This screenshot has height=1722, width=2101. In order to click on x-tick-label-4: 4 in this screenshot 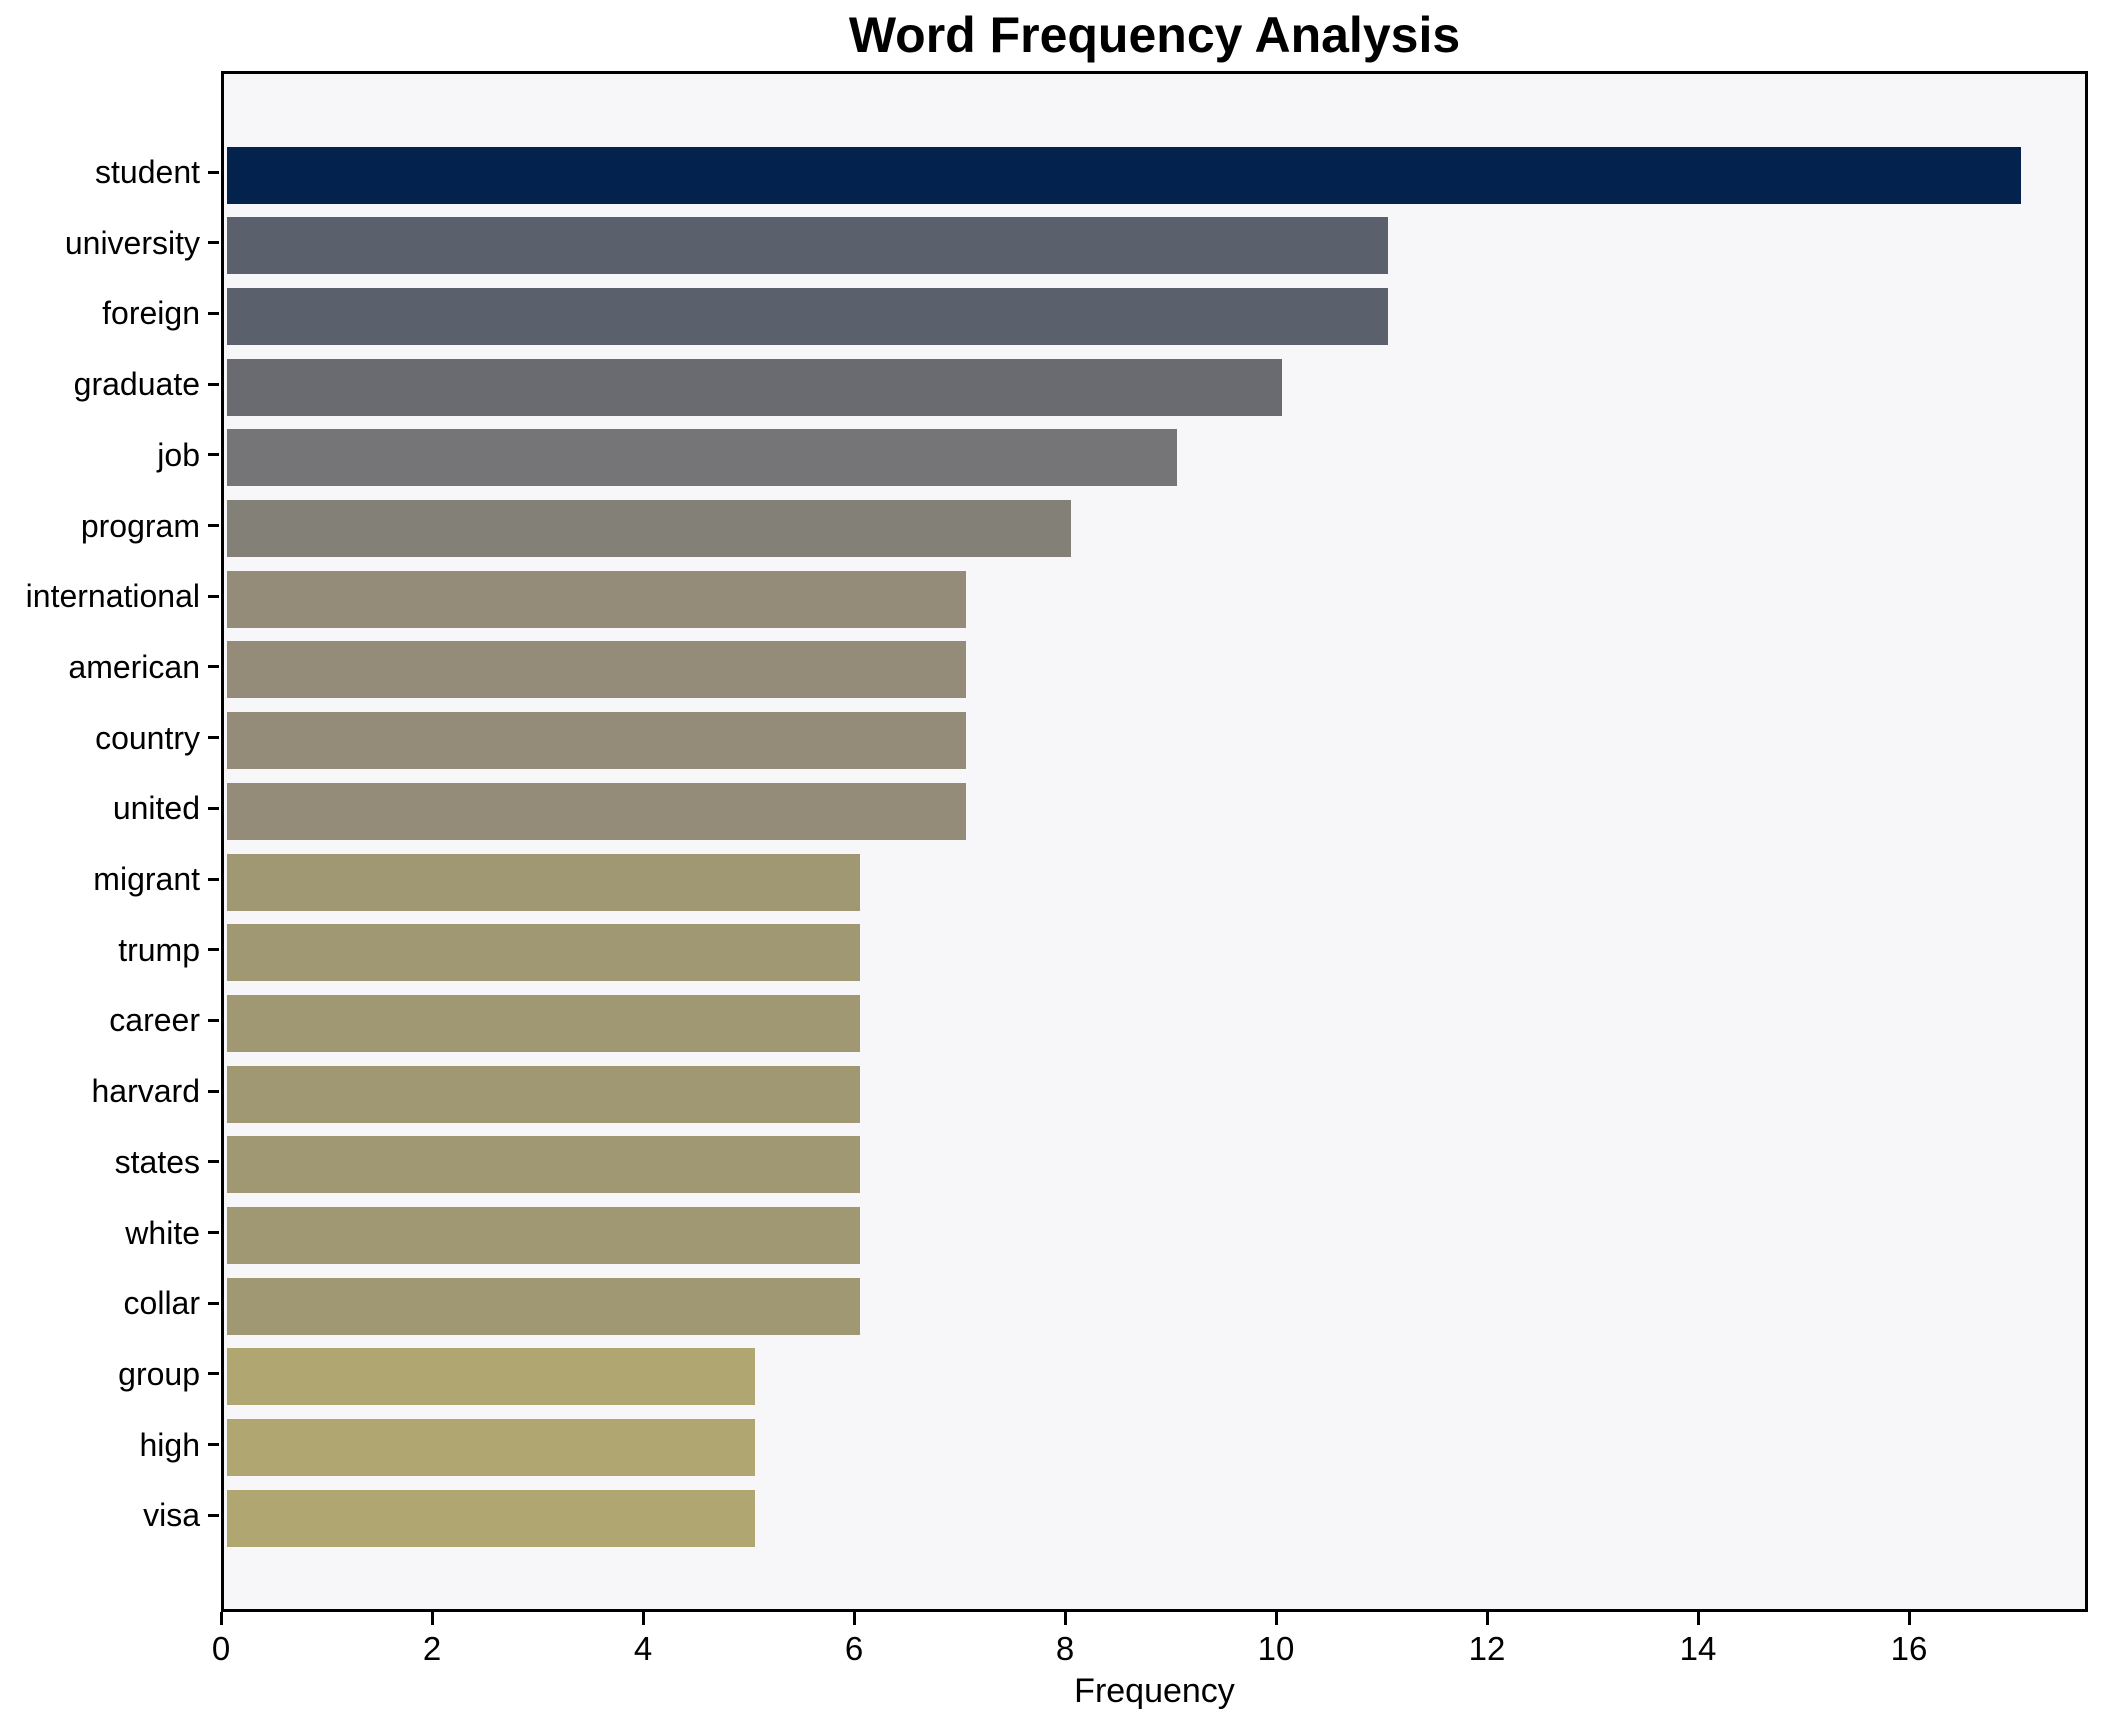, I will do `click(643, 1648)`.